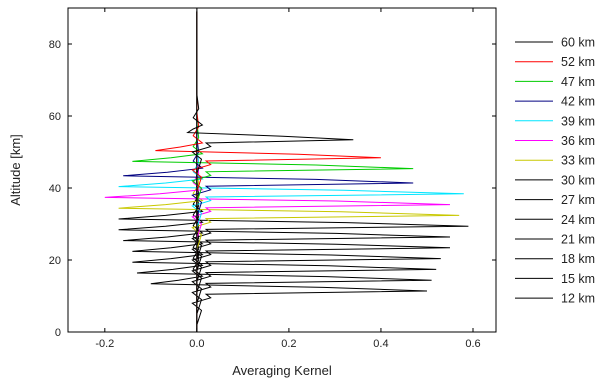 This screenshot has width=609, height=385. Describe the element at coordinates (578, 180) in the screenshot. I see `legend-label: 30 km` at that location.